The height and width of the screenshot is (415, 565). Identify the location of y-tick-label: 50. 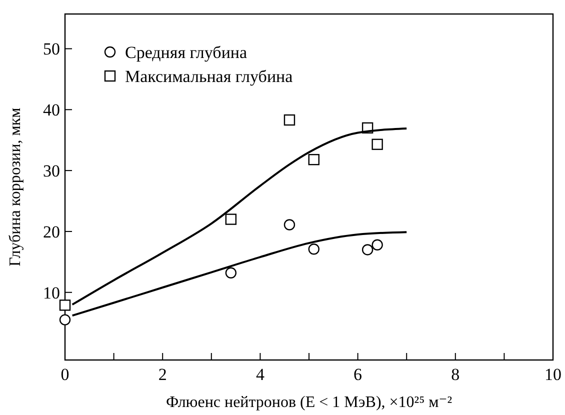
(51, 49).